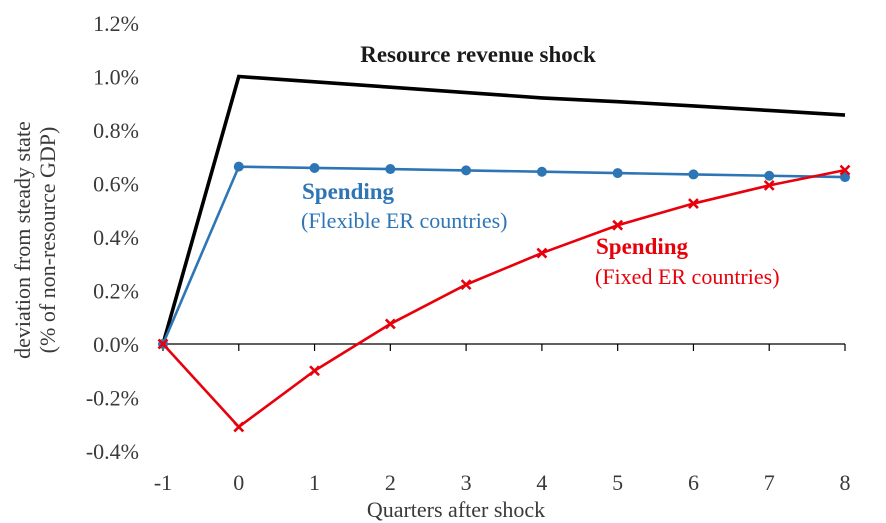 The width and height of the screenshot is (886, 523). Describe the element at coordinates (116, 184) in the screenshot. I see `y-tick-label: 0.6%` at that location.